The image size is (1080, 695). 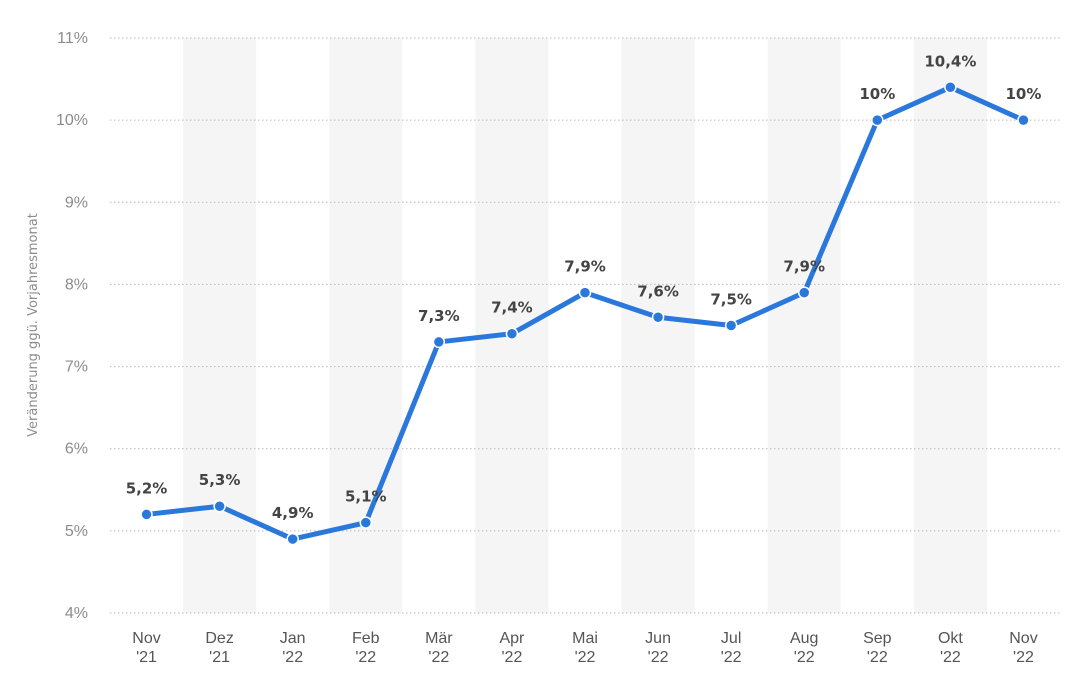 I want to click on y-axis-ticks: 4% 5% 6% 7% 8% 9% 10% 11%, so click(x=72, y=326).